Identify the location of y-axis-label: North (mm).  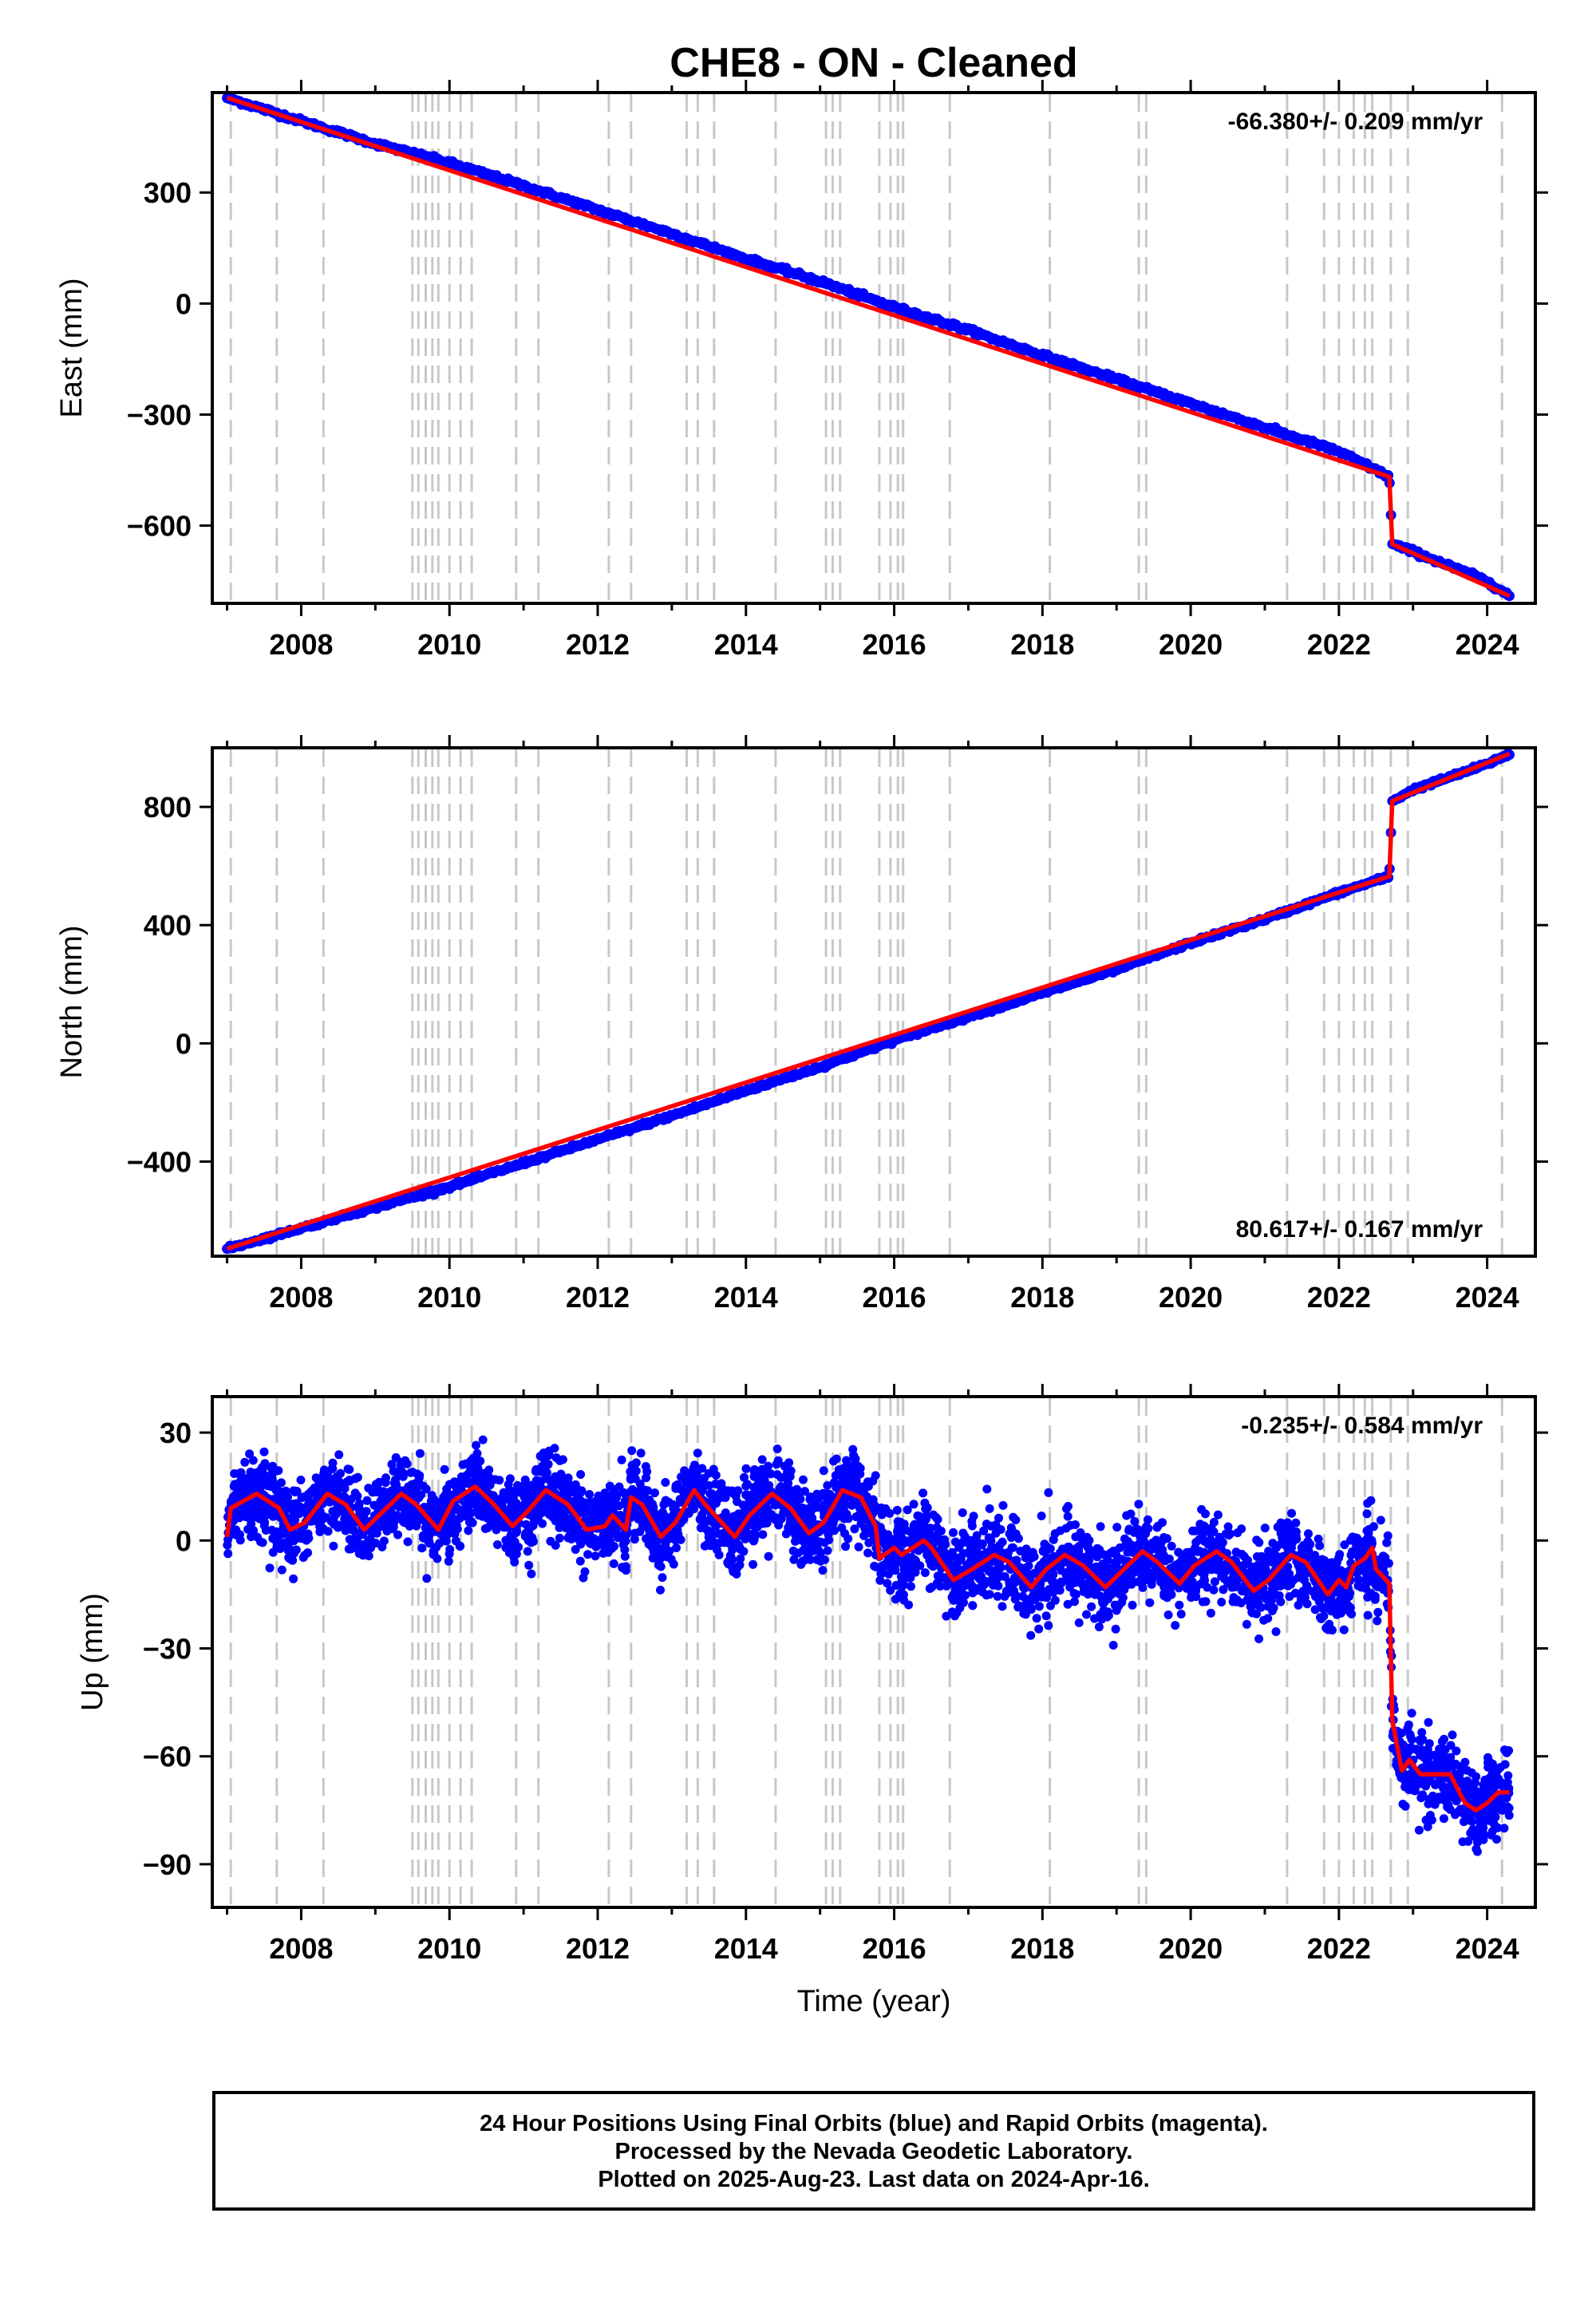
(72, 1001).